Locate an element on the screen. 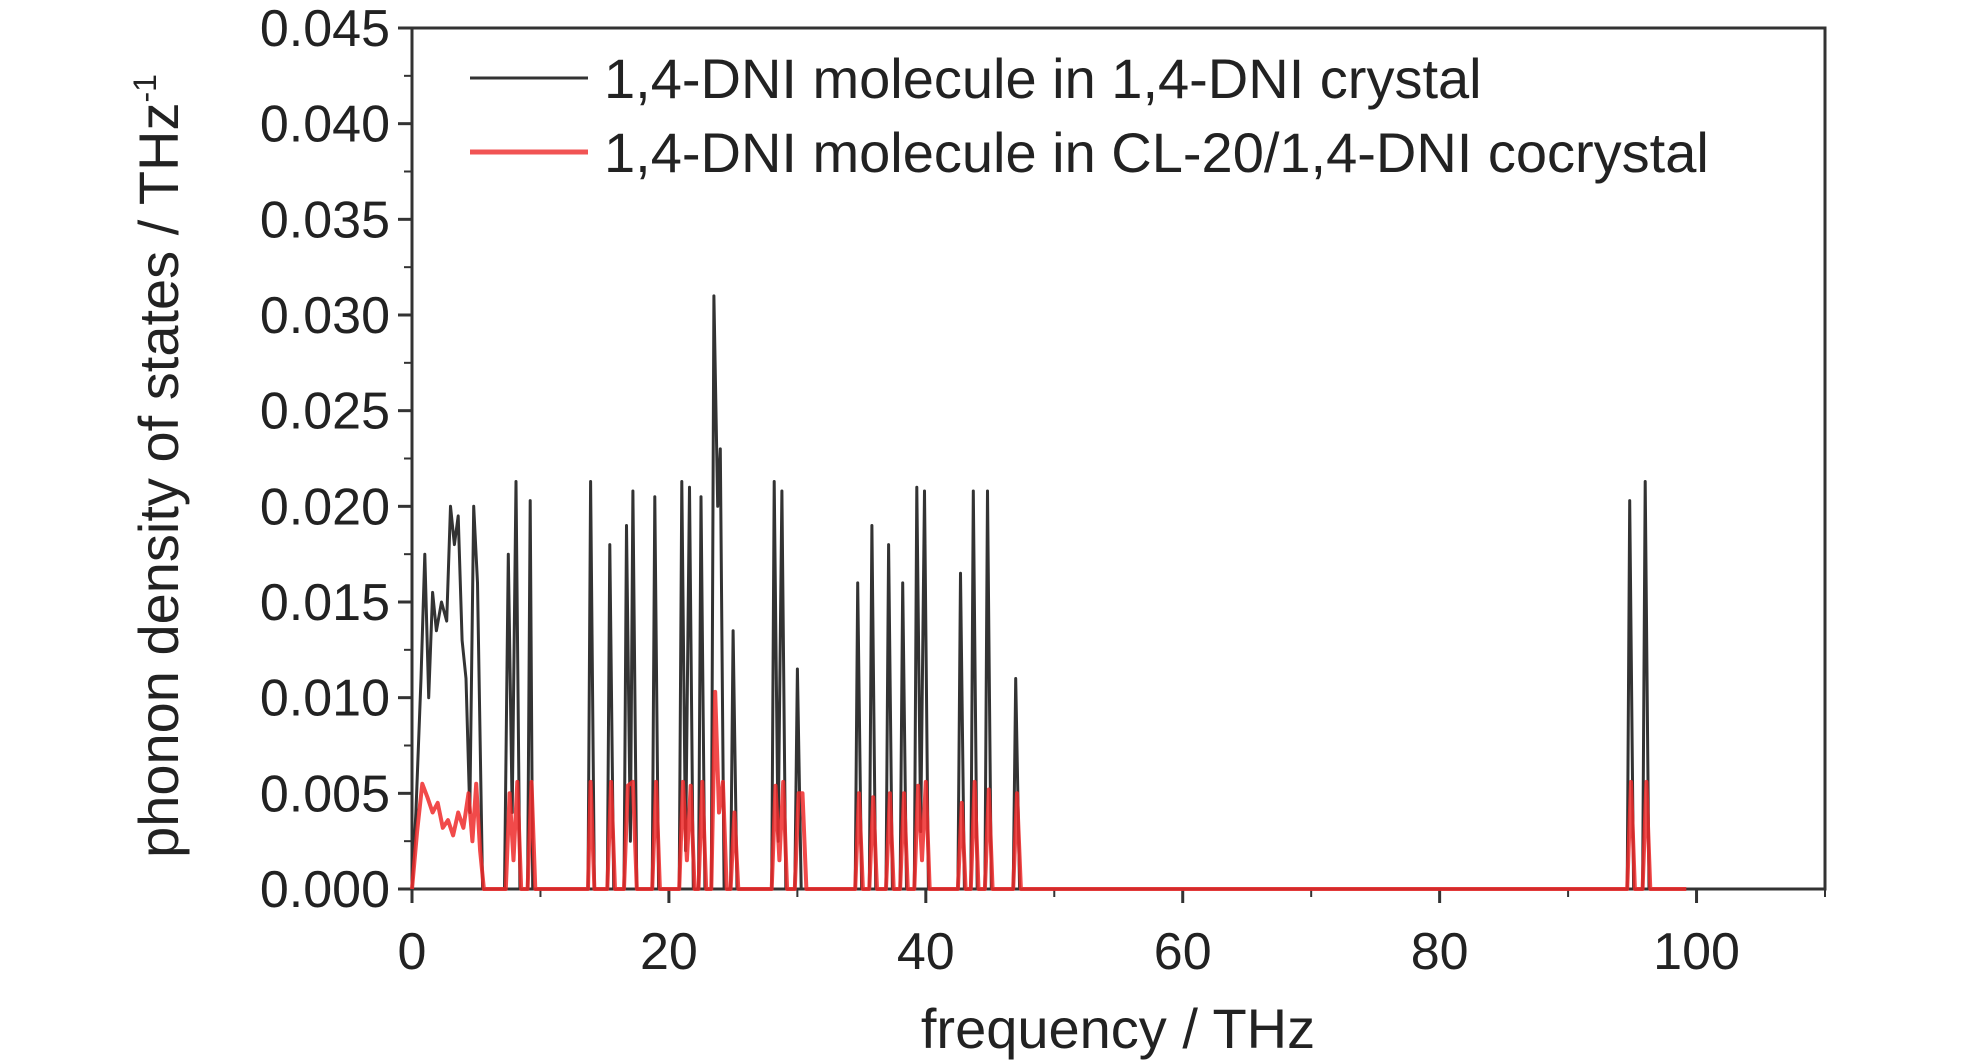 The image size is (1984, 1064). x-tick-label: 20 is located at coordinates (669, 952).